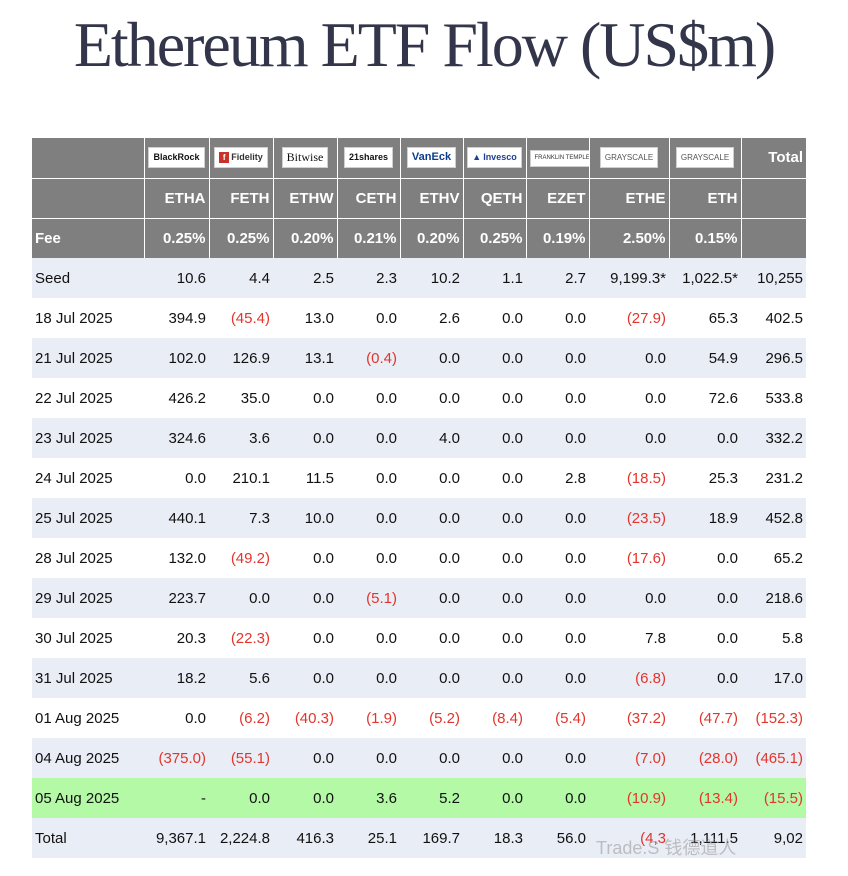 The image size is (848, 876). Describe the element at coordinates (305, 478) in the screenshot. I see `flow-cell: 11.5` at that location.